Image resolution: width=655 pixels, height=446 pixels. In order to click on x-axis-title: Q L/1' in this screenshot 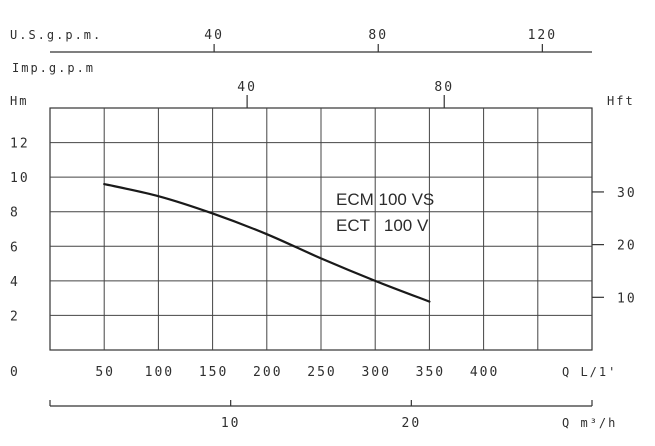, I will do `click(589, 372)`.